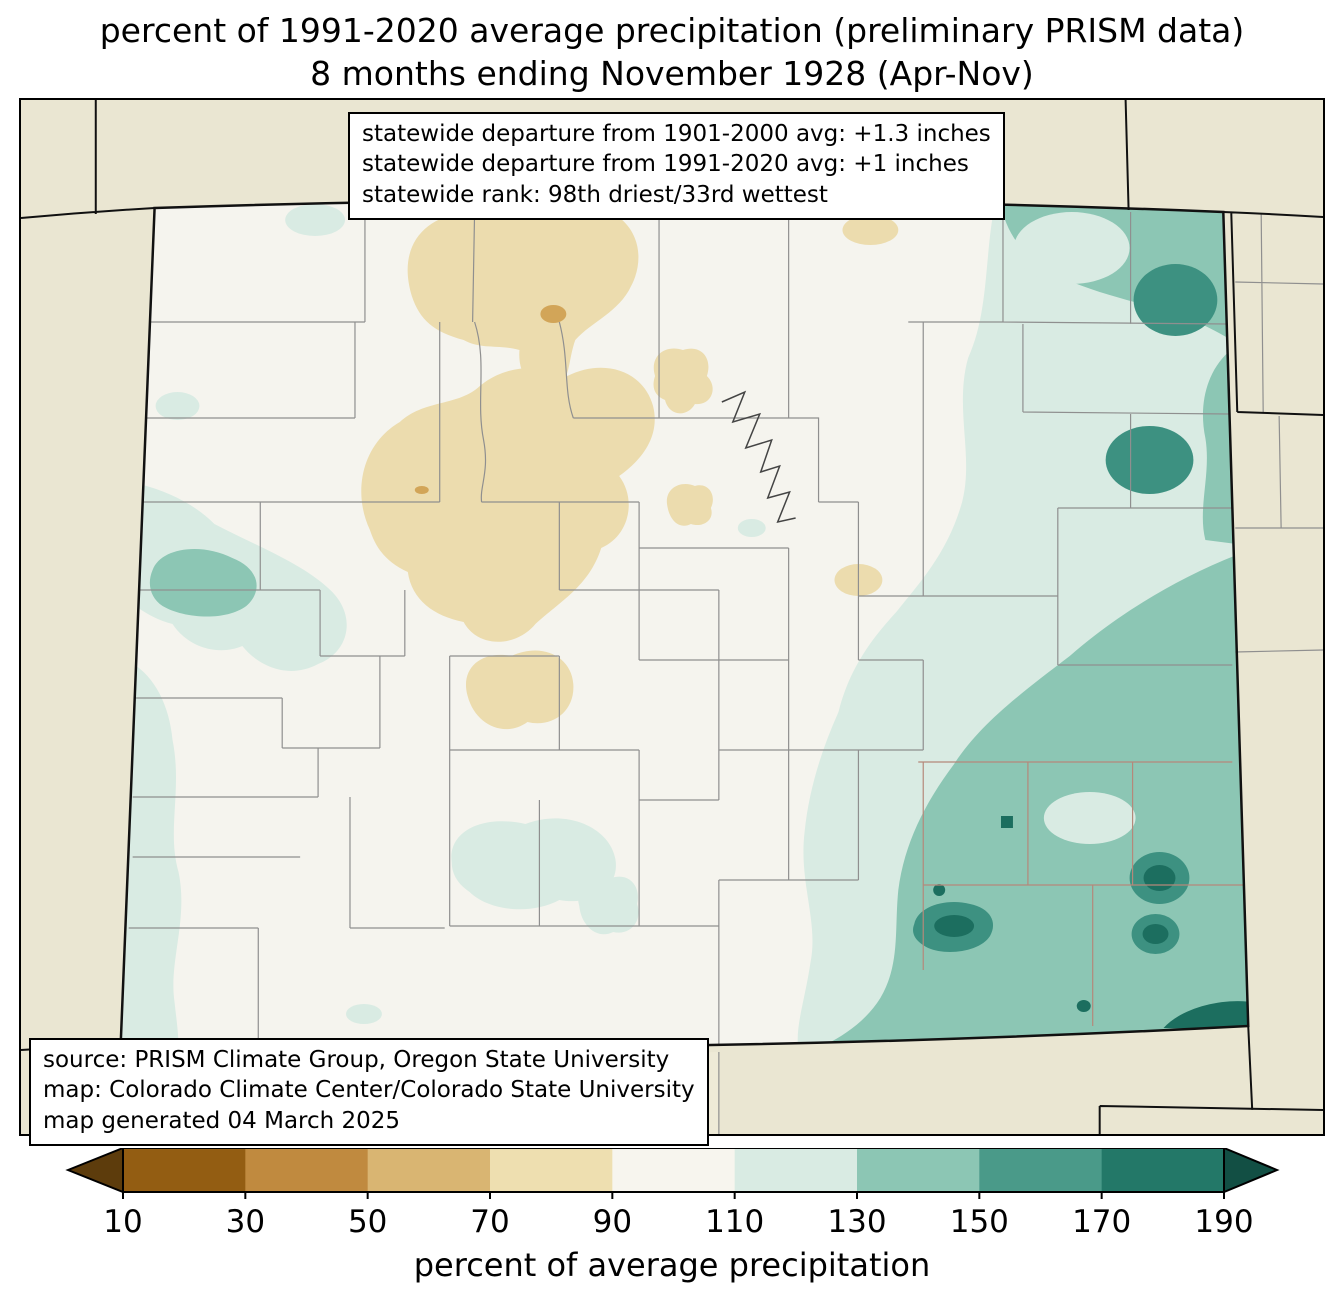 The width and height of the screenshot is (1344, 1299). I want to click on generated-date-line: map generated 04 March 2025, so click(222, 1120).